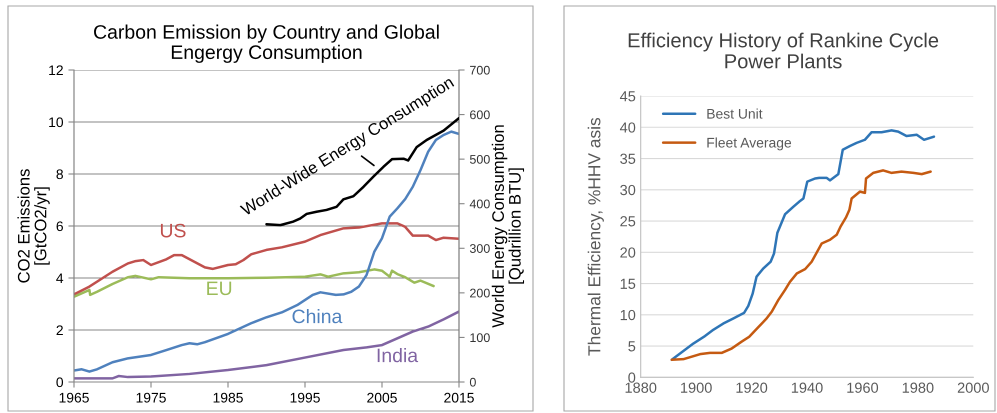 This screenshot has width=997, height=413. Describe the element at coordinates (219, 289) in the screenshot. I see `series-label: EU` at that location.